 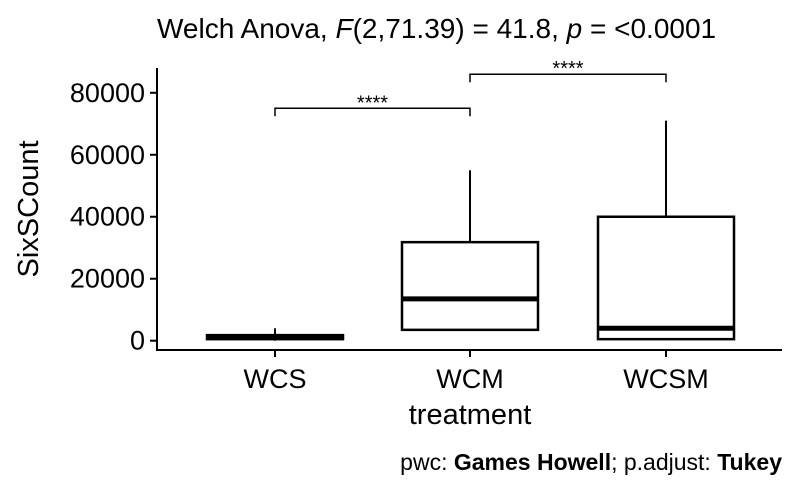 What do you see at coordinates (516, 28) in the screenshot?
I see `title-stat-value: = 41.8,` at bounding box center [516, 28].